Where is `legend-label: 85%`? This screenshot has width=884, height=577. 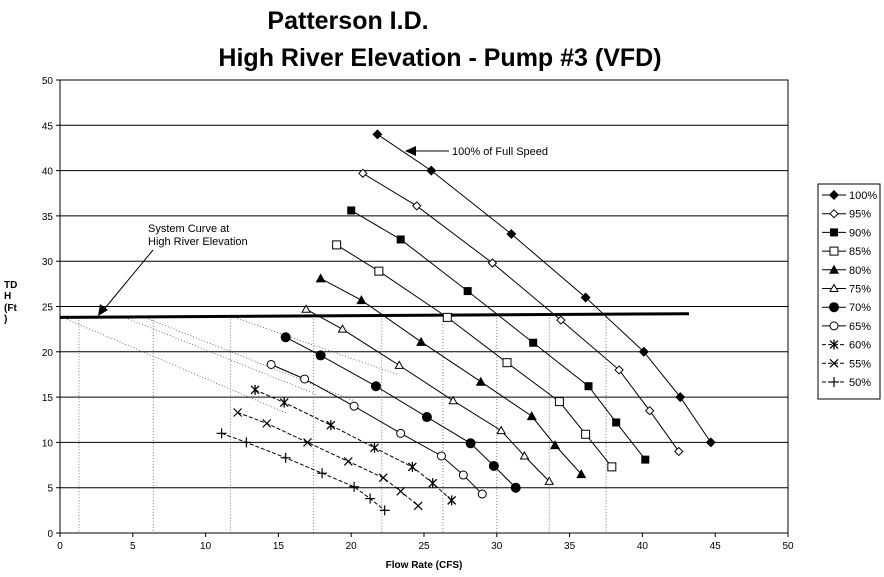 legend-label: 85% is located at coordinates (860, 252).